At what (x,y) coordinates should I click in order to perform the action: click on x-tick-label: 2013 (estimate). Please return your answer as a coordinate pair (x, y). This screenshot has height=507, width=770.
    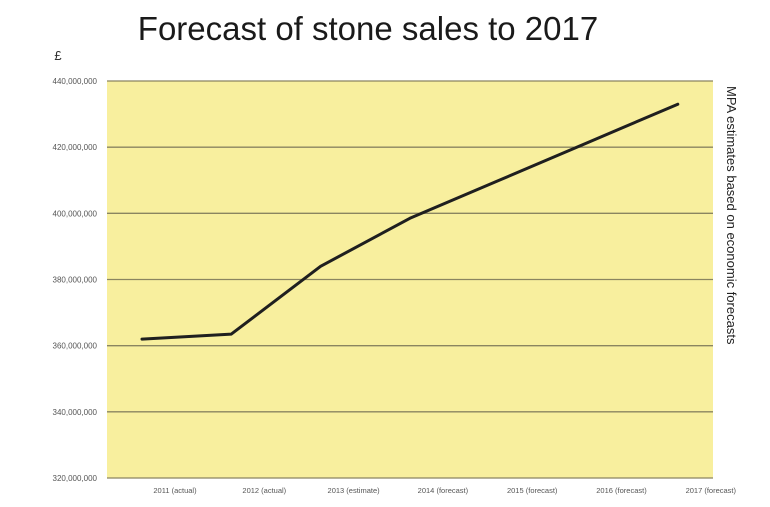
    Looking at the image, I should click on (354, 490).